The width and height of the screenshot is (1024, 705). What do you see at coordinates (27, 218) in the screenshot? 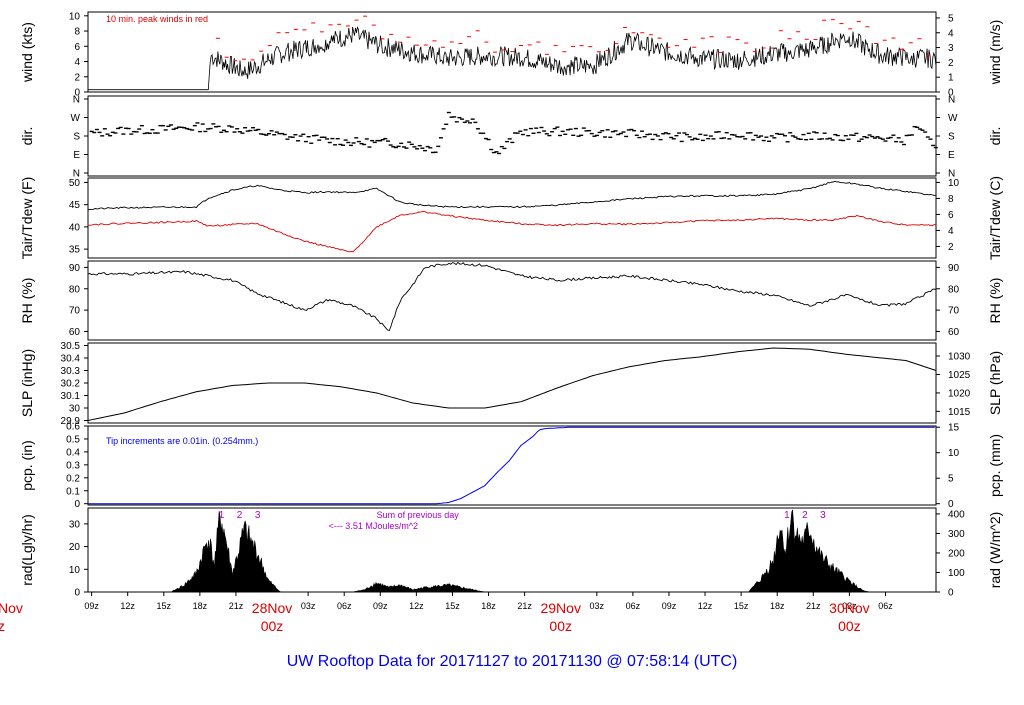
I see `ylabel-left: Tair/Tdew (F)` at bounding box center [27, 218].